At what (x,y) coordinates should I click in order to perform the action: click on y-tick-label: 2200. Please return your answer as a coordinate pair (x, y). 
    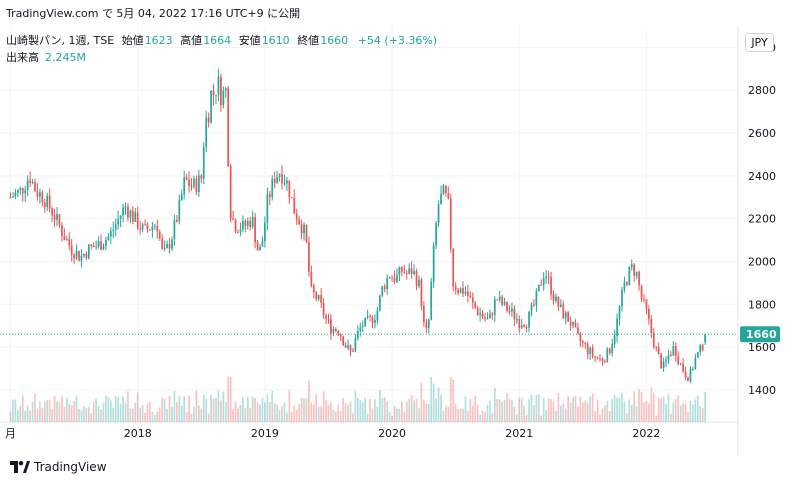
    Looking at the image, I should click on (762, 219).